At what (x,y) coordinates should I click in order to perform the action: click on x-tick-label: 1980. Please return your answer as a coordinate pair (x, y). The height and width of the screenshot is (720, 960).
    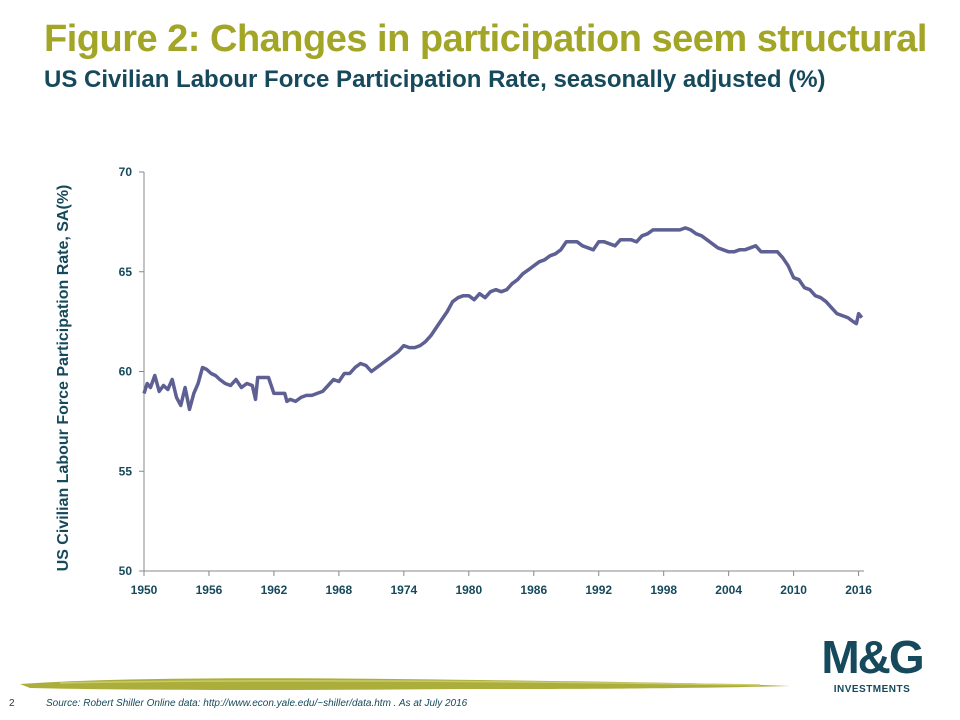
    Looking at the image, I should click on (468, 590).